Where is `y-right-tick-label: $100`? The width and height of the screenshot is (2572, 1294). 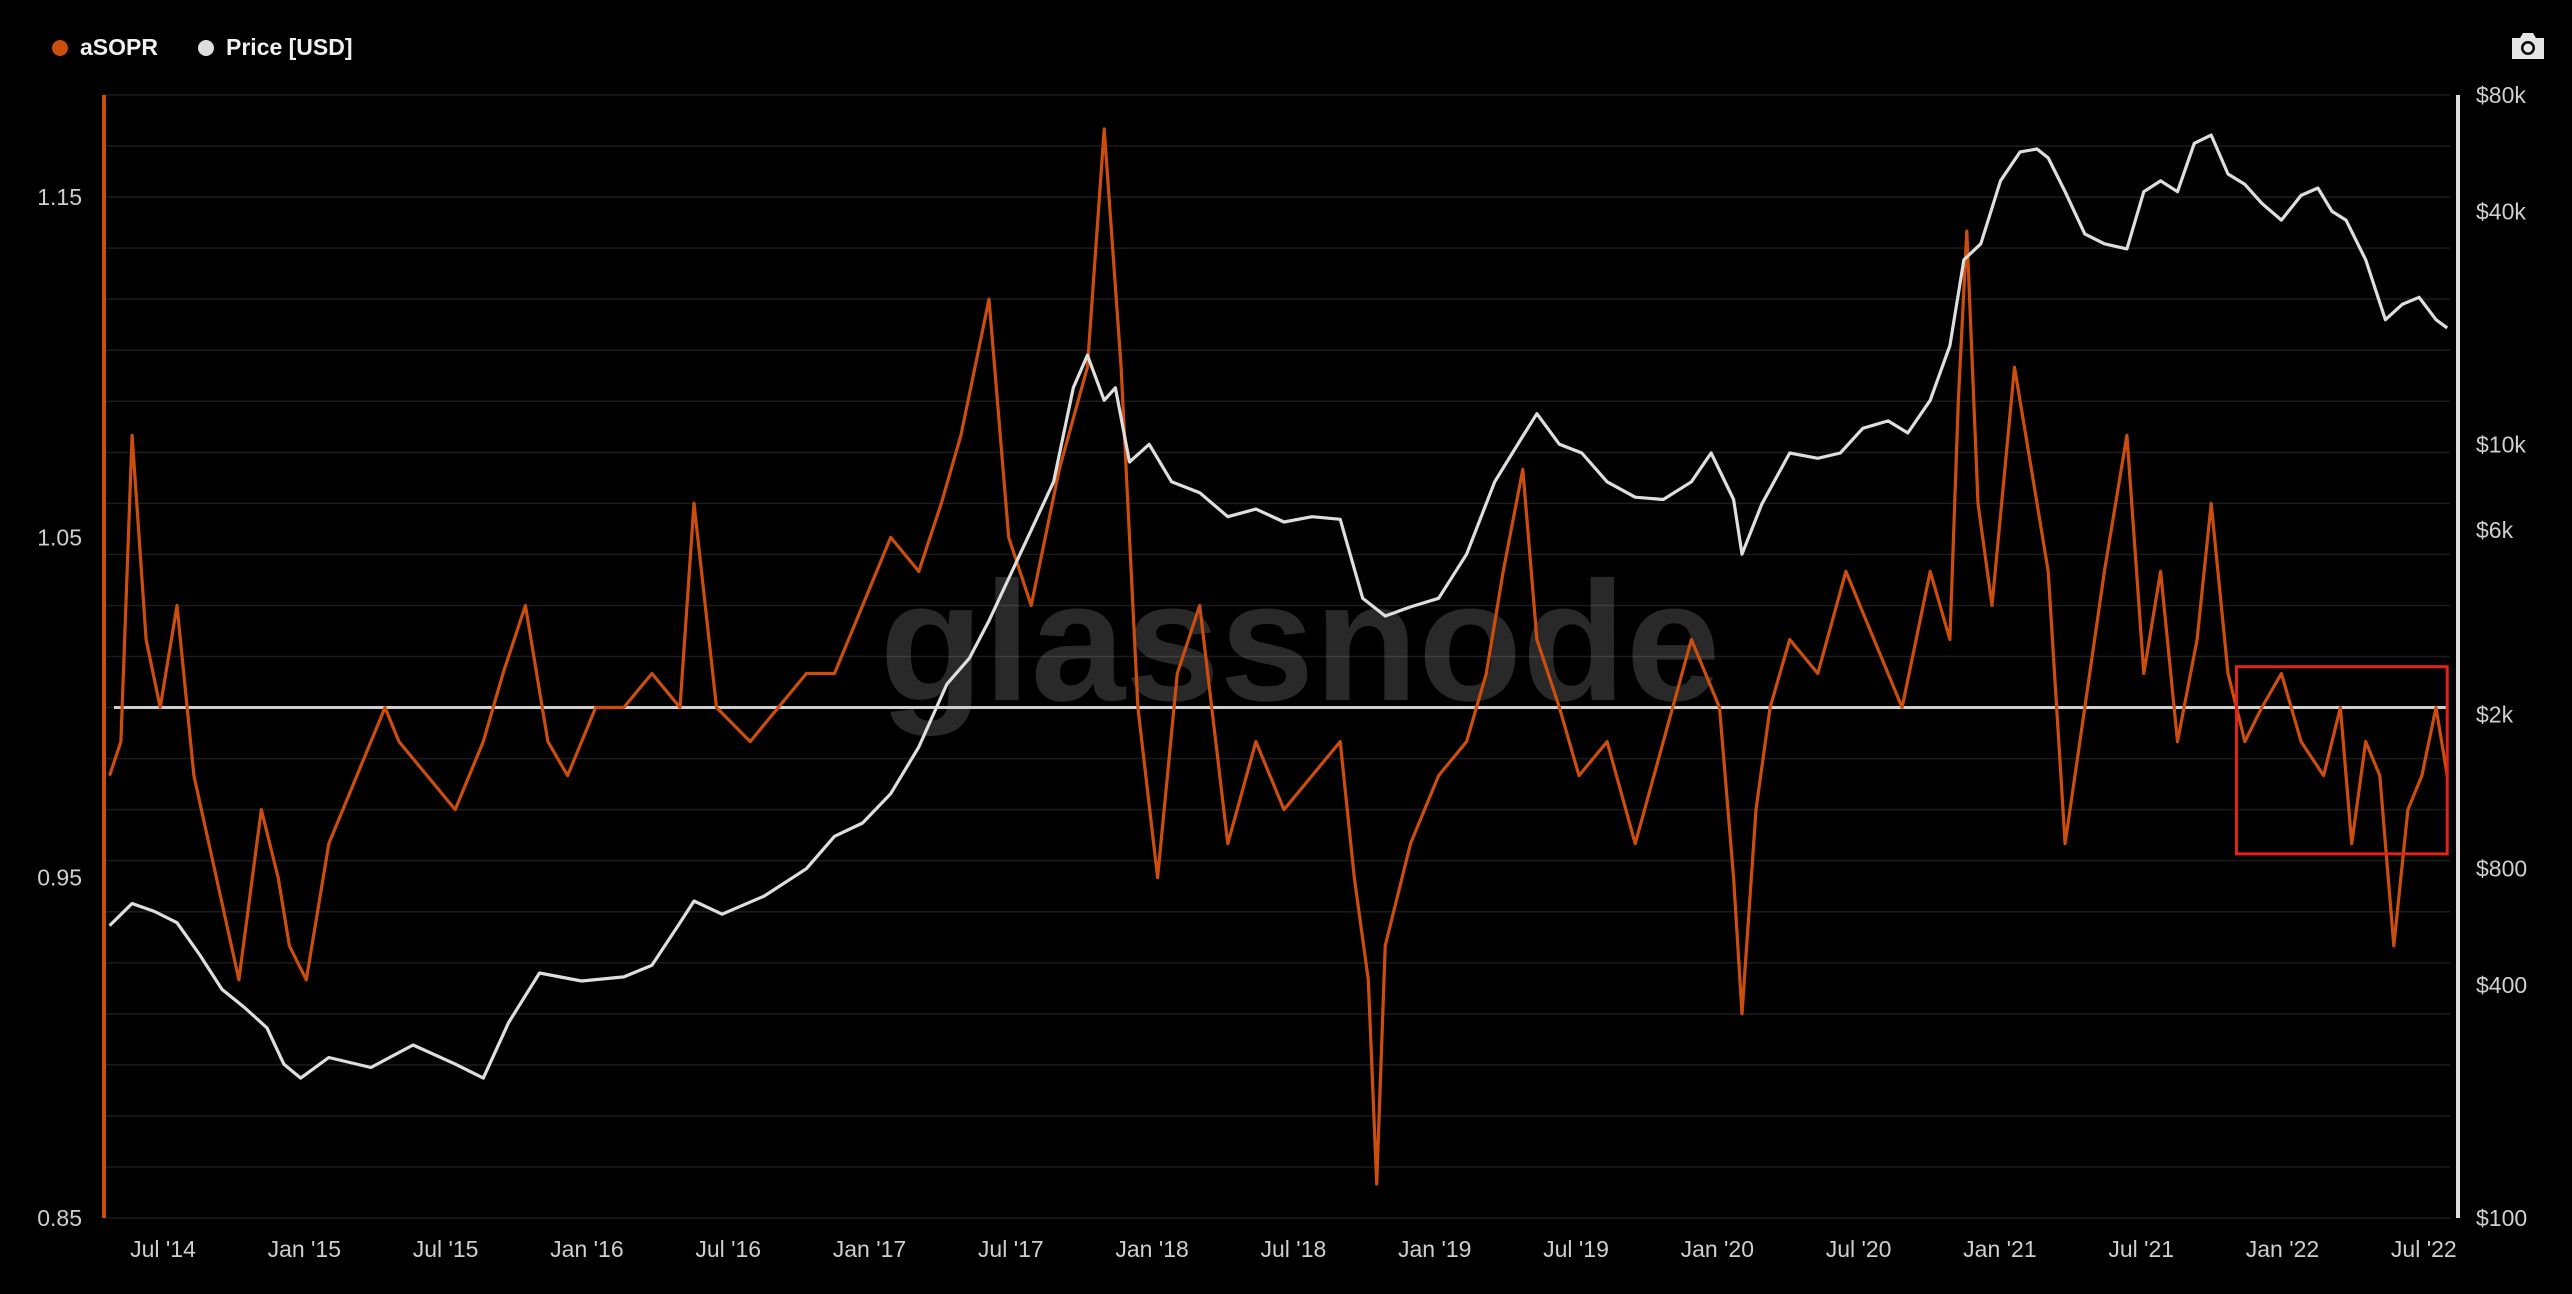
y-right-tick-label: $100 is located at coordinates (2501, 1218).